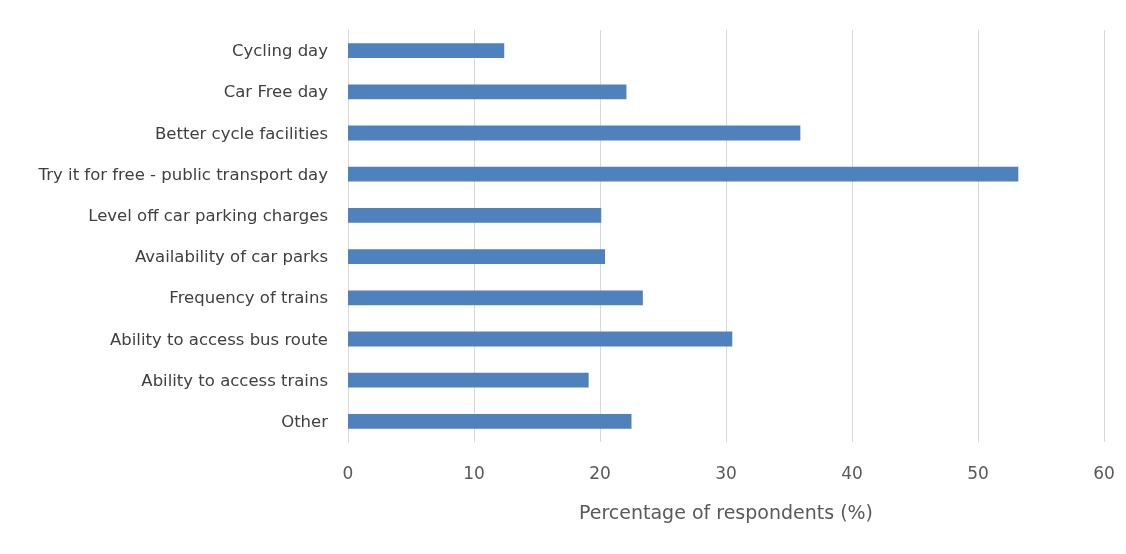  I want to click on y-tick-label: Ability to access trains, so click(234, 380).